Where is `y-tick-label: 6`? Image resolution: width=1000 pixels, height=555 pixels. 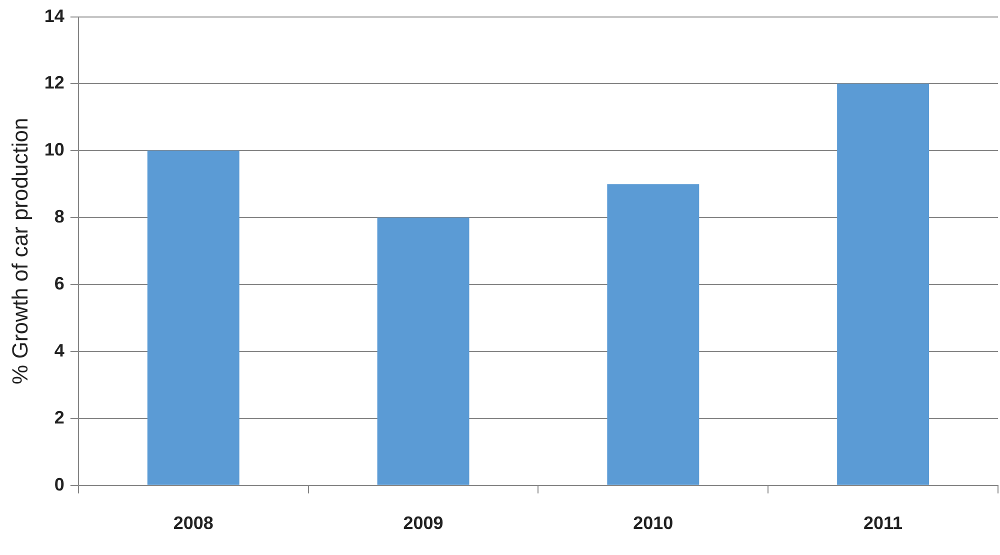
y-tick-label: 6 is located at coordinates (59, 284).